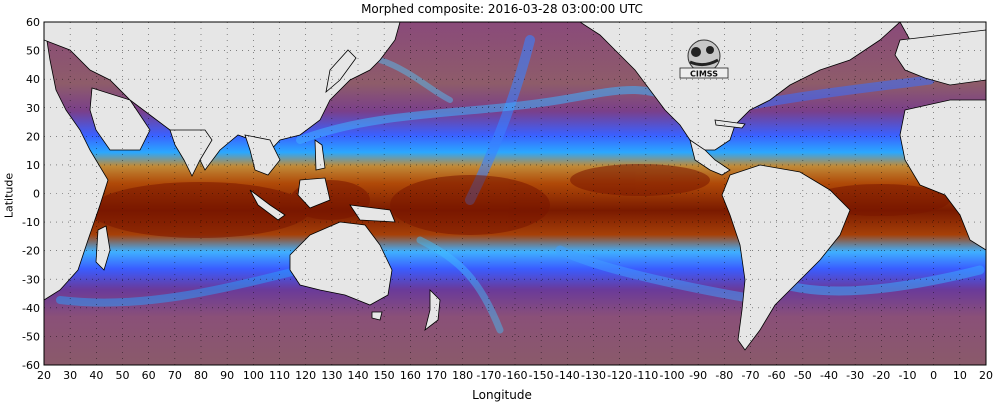  Describe the element at coordinates (908, 375) in the screenshot. I see `longitude-tick-label: -10` at that location.